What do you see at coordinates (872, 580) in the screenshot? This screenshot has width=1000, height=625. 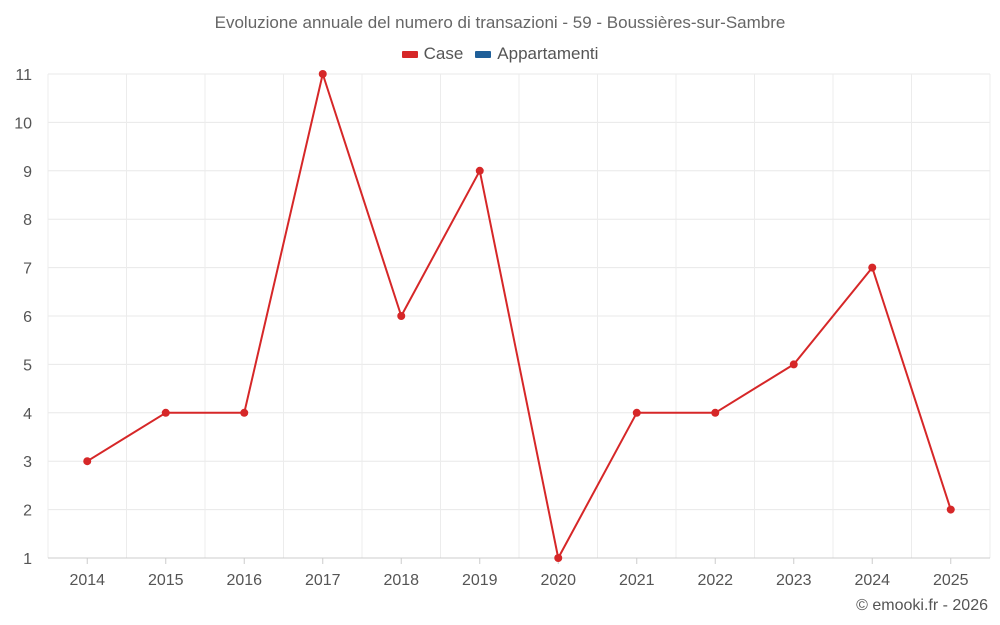 I see `x-tick-label: 2024` at bounding box center [872, 580].